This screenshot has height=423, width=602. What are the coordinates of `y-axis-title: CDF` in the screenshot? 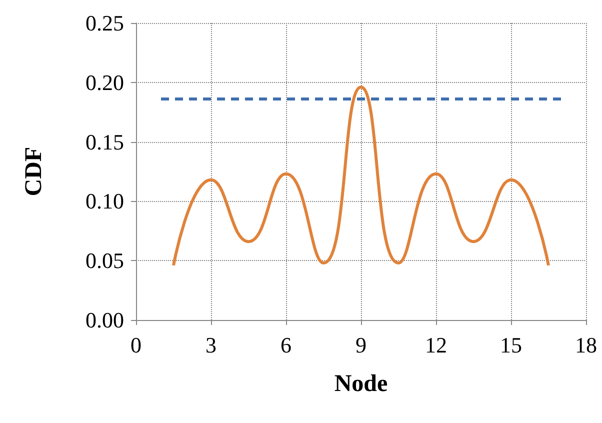 It's located at (34, 171).